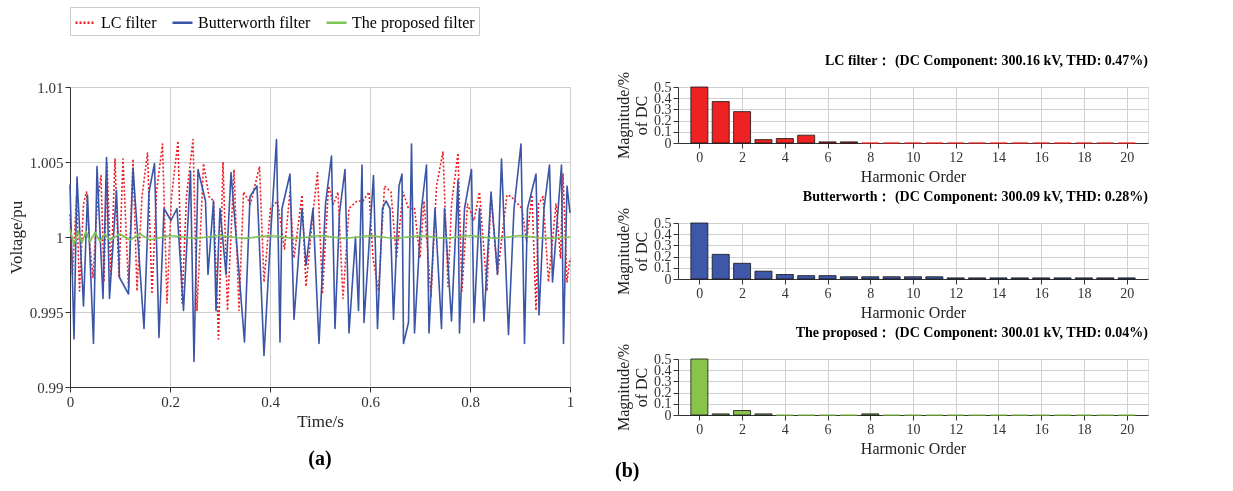  What do you see at coordinates (46, 162) in the screenshot?
I see `y-tick-label: 1.005` at bounding box center [46, 162].